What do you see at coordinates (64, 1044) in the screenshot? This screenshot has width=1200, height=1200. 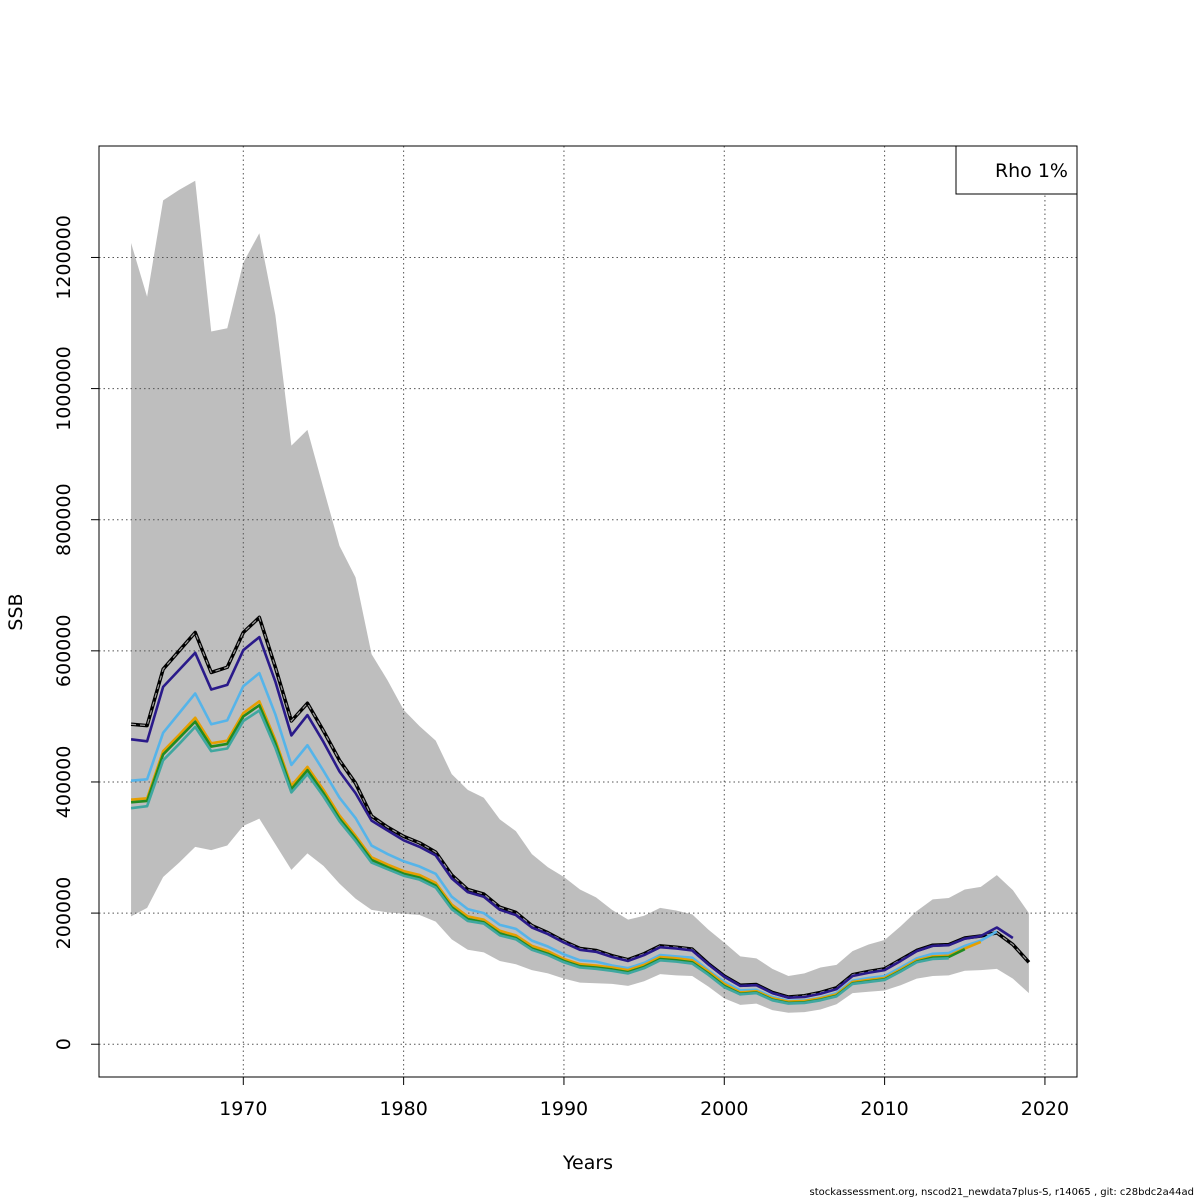 I see `y-tick-label-0: 0` at bounding box center [64, 1044].